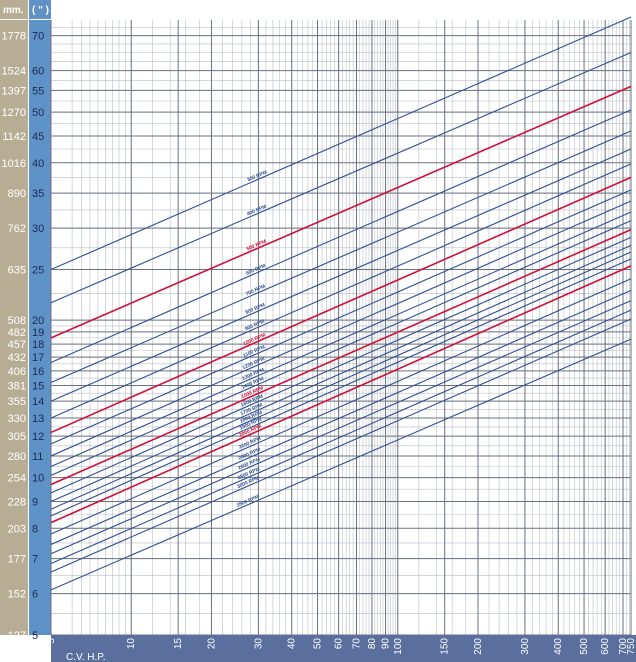 This screenshot has height=662, width=636. Describe the element at coordinates (372, 644) in the screenshot. I see `x-tick-label: 80` at that location.